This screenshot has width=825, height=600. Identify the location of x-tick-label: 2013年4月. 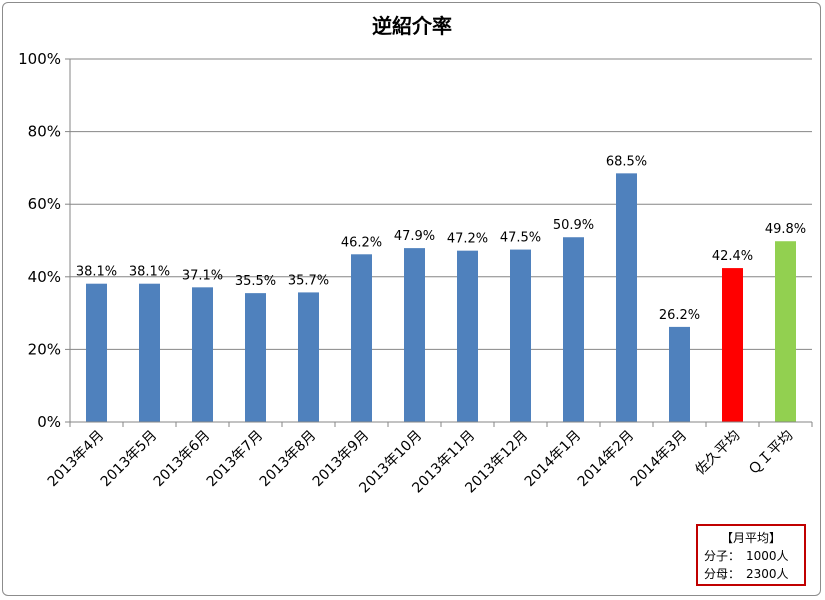
(76, 459).